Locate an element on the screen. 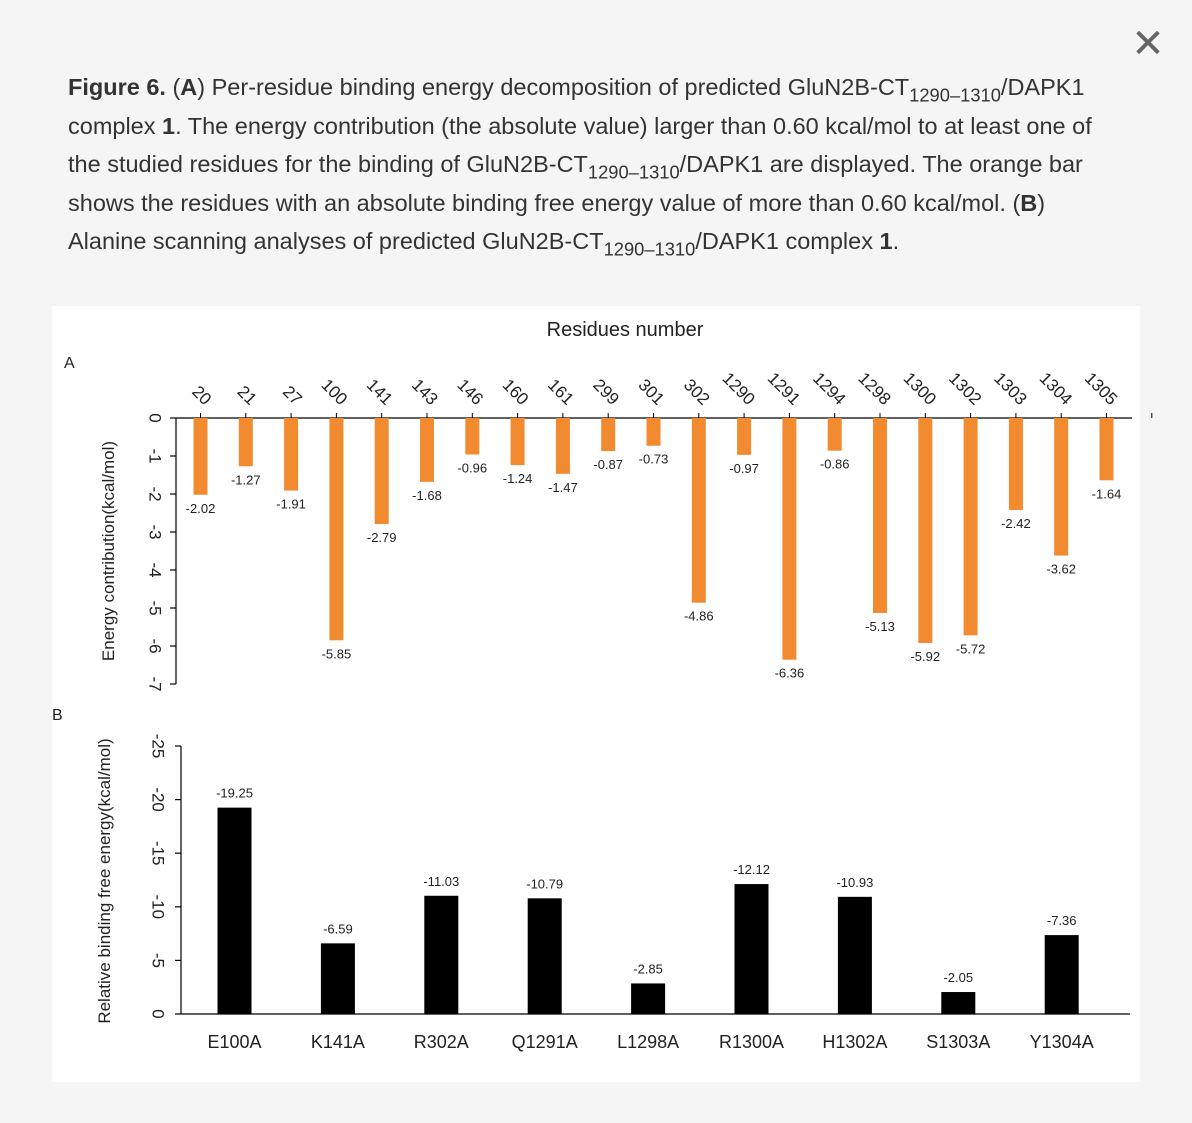 This screenshot has height=1123, width=1192. x-tick-label: Y1304A is located at coordinates (1062, 1042).